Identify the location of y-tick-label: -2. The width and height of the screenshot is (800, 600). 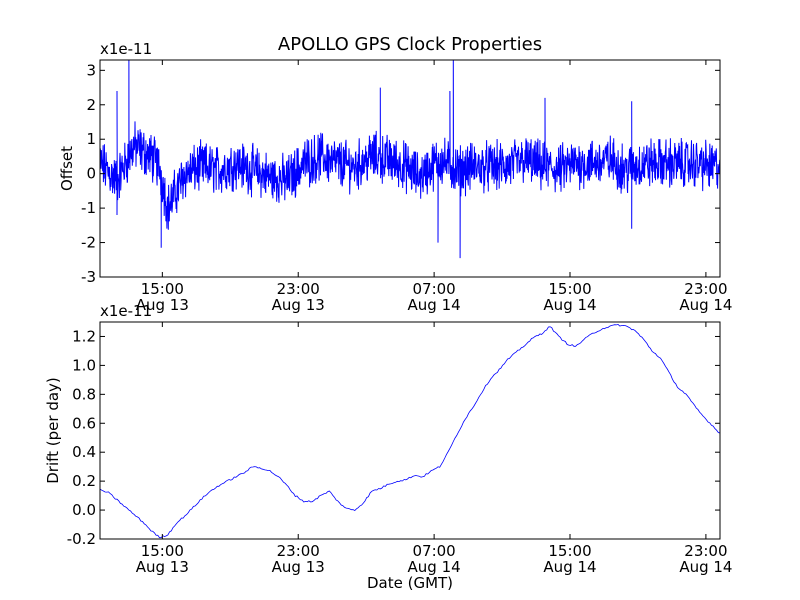
(88, 243).